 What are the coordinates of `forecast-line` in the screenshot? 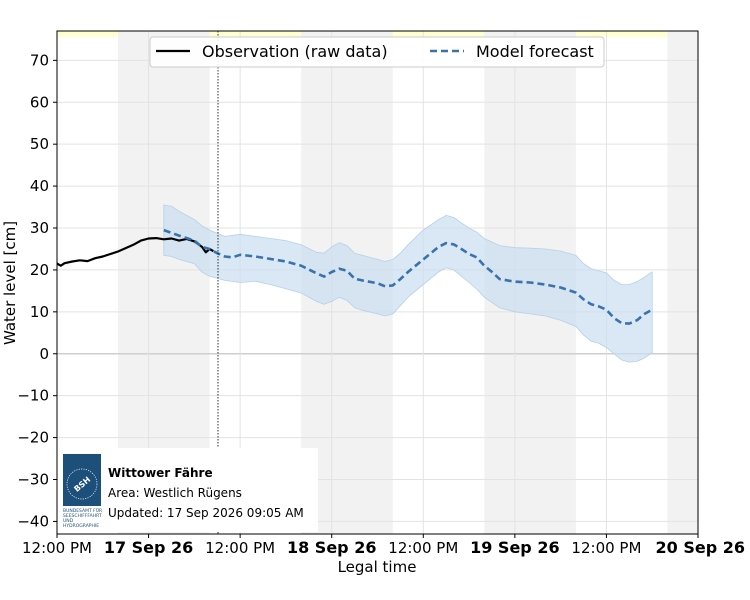 It's located at (408, 276).